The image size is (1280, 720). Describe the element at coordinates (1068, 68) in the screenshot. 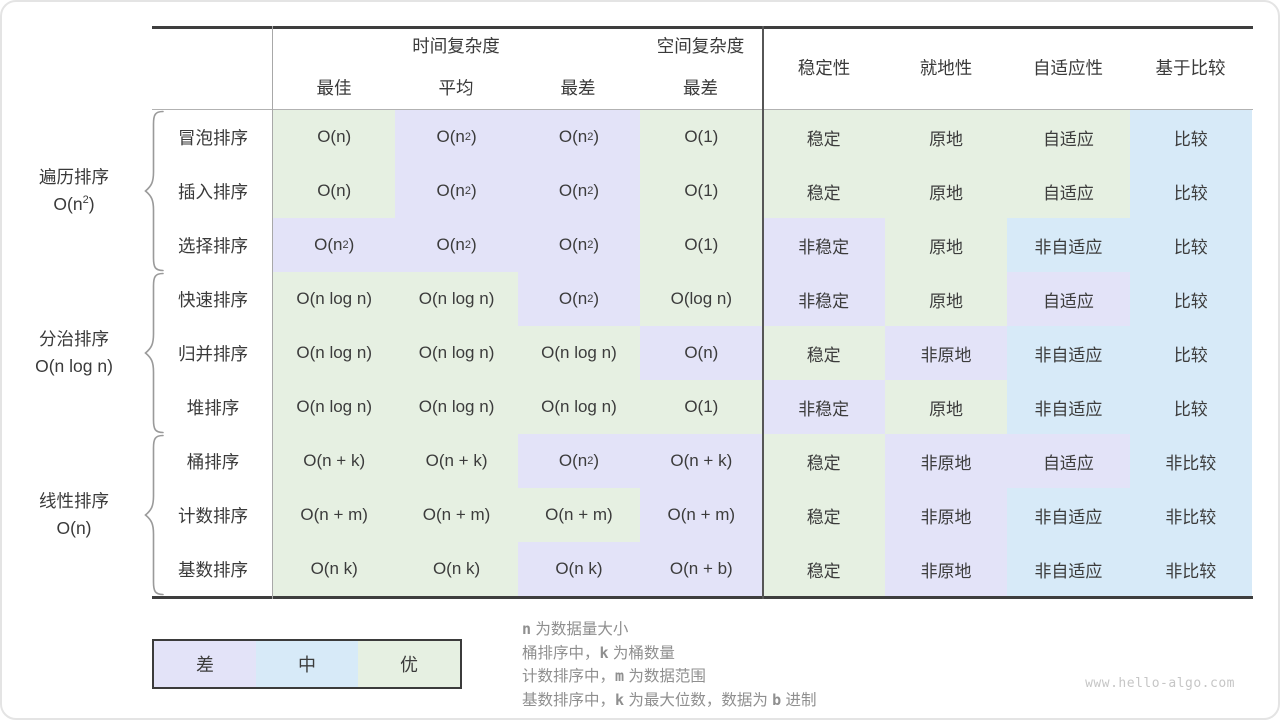

I see `col-header-adaptive: 自适应性` at that location.